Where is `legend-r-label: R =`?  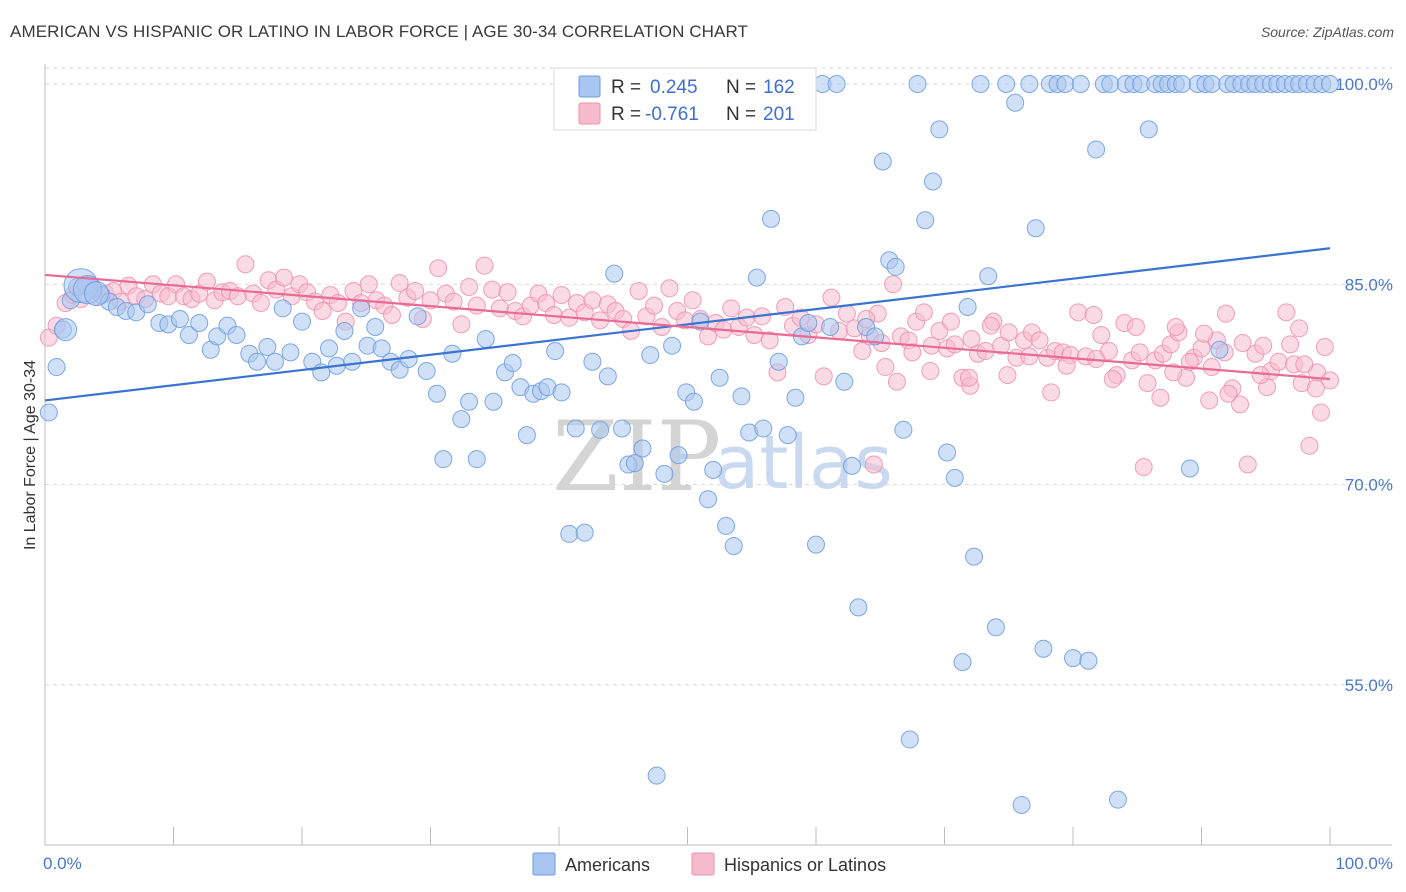 legend-r-label: R = is located at coordinates (626, 114).